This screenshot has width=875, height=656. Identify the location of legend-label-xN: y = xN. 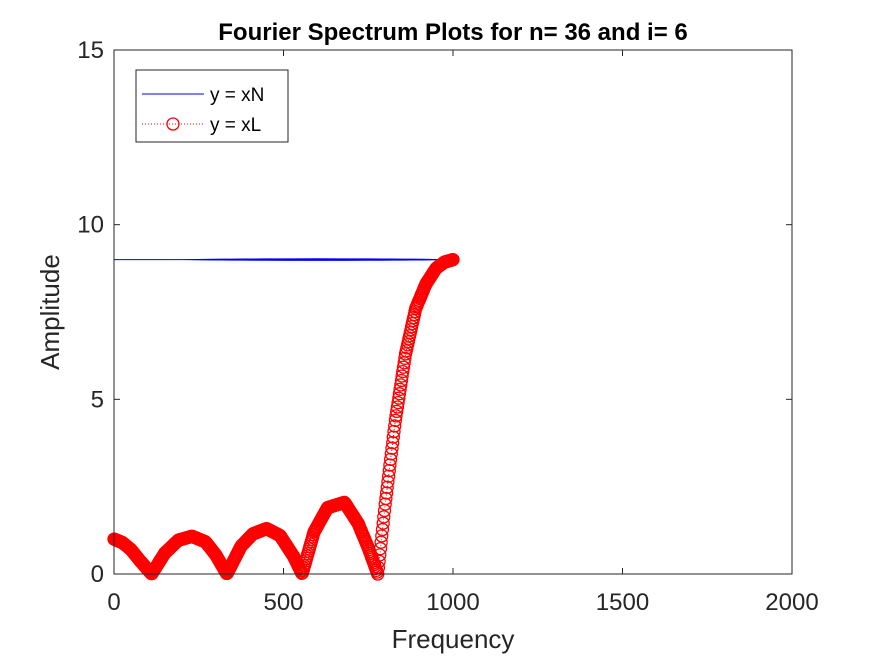
(237, 95).